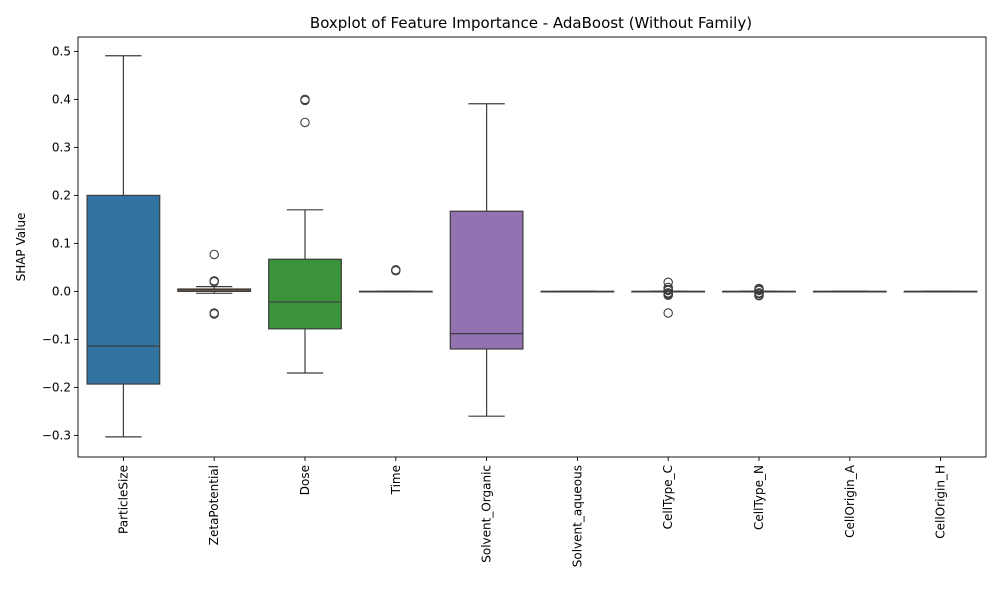 Image resolution: width=1000 pixels, height=600 pixels. I want to click on x-tick-label: Dose, so click(305, 480).